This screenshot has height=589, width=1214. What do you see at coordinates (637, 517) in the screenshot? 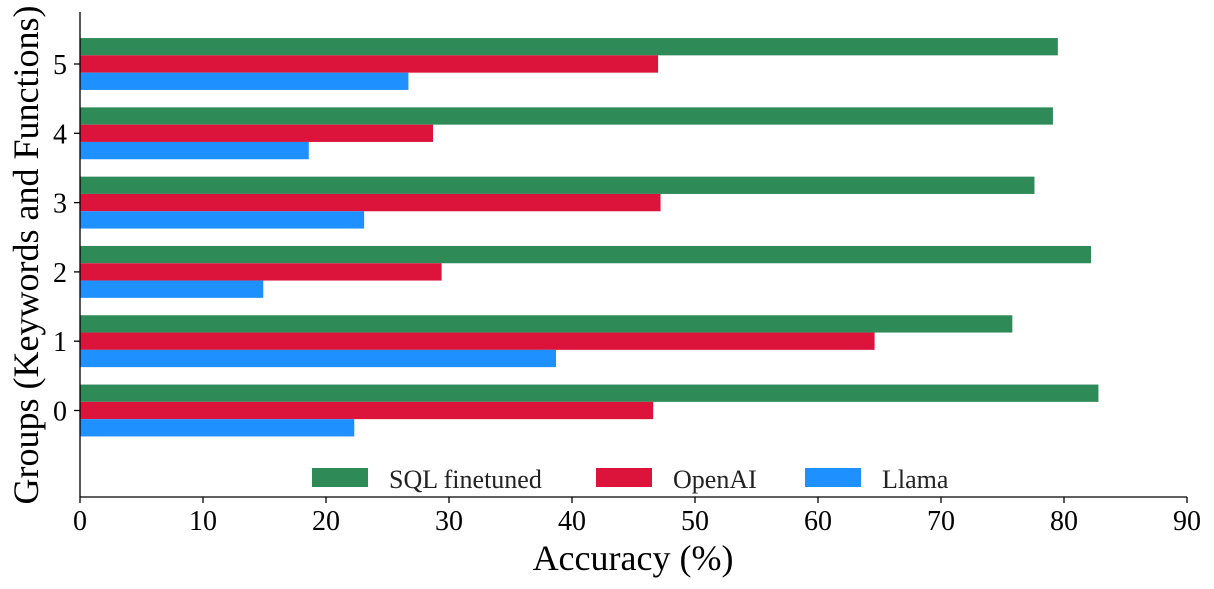
I see `x-ticks: 0 10 20 30 40 50 60 70 80 90` at bounding box center [637, 517].